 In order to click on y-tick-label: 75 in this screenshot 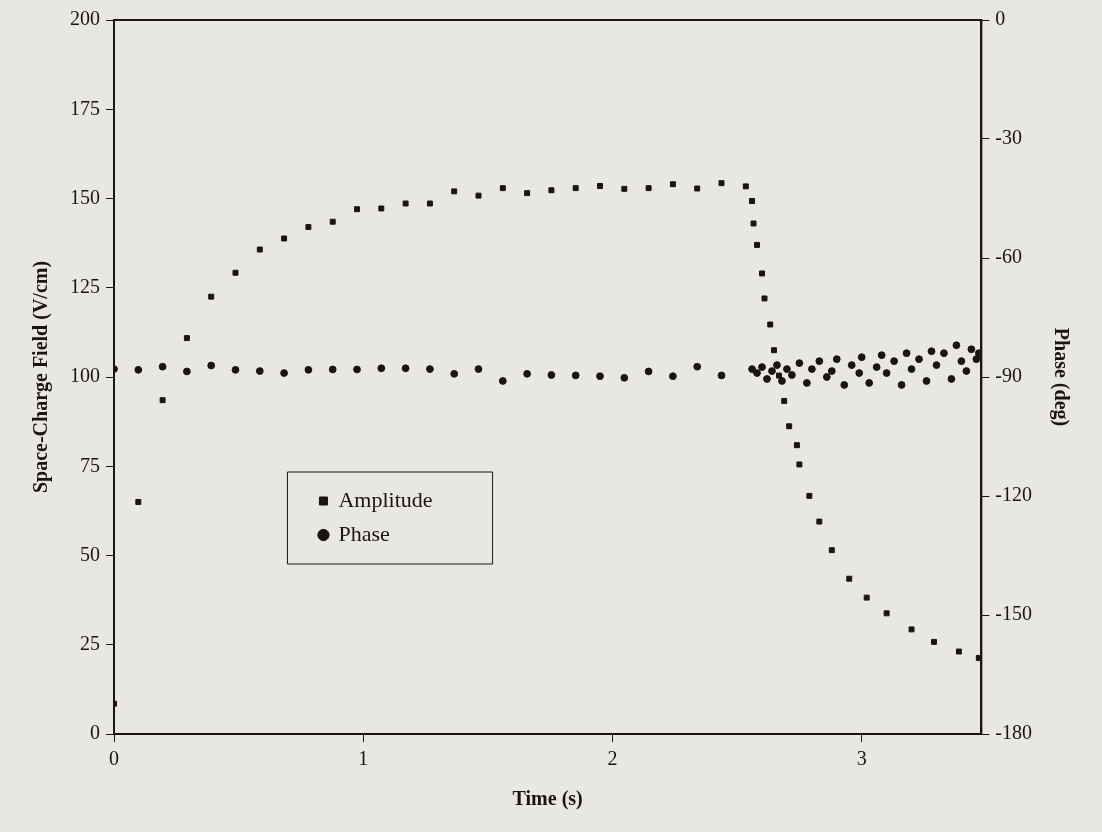, I will do `click(90, 464)`.